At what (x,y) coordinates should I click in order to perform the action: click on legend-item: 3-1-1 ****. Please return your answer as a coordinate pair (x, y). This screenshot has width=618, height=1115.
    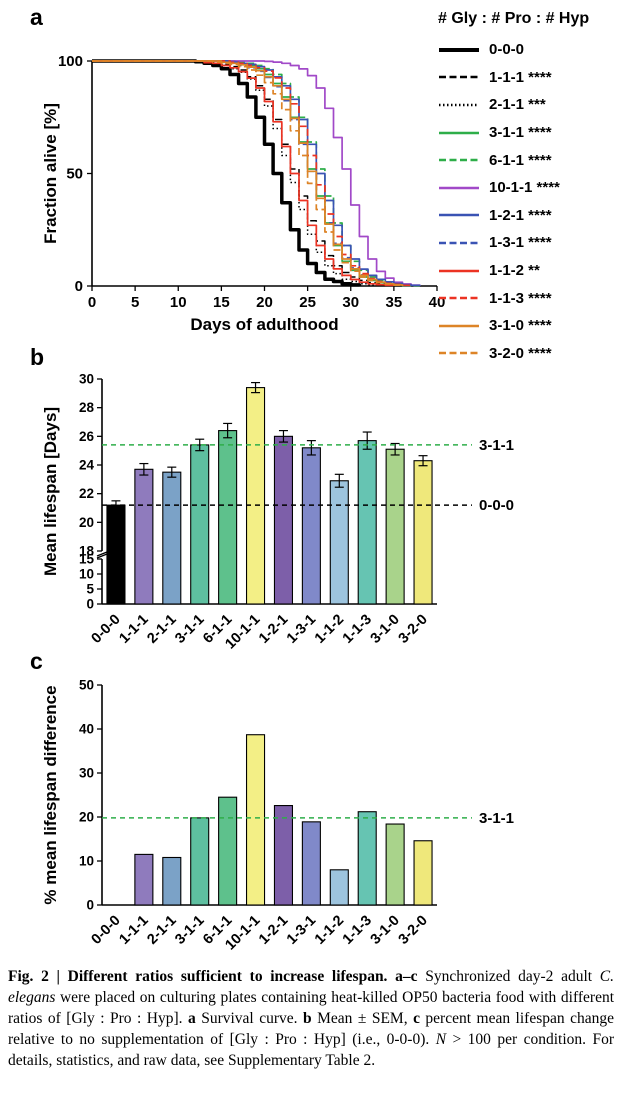
    Looking at the image, I should click on (527, 133).